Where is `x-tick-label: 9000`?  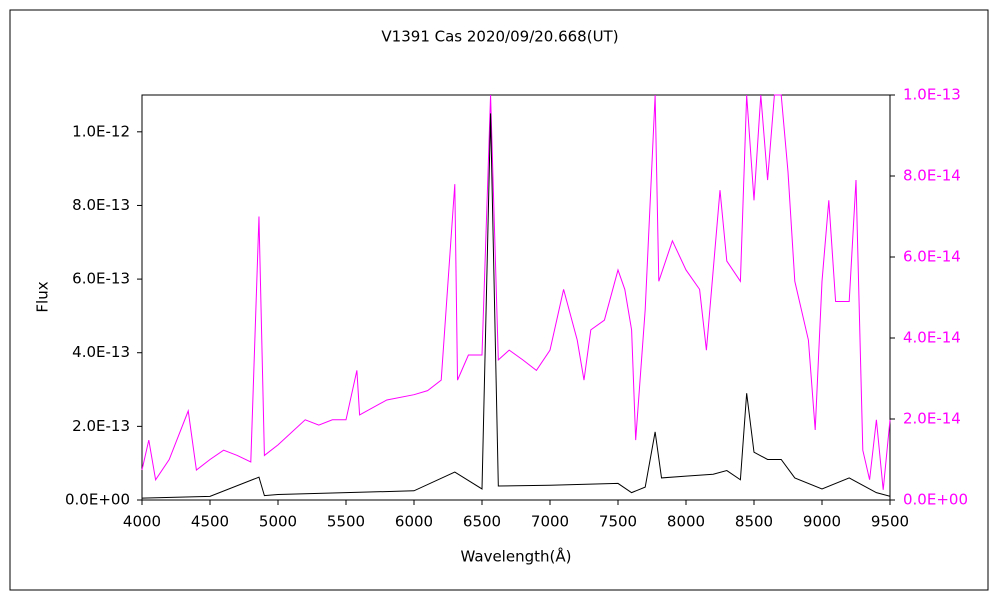 x-tick-label: 9000 is located at coordinates (822, 522).